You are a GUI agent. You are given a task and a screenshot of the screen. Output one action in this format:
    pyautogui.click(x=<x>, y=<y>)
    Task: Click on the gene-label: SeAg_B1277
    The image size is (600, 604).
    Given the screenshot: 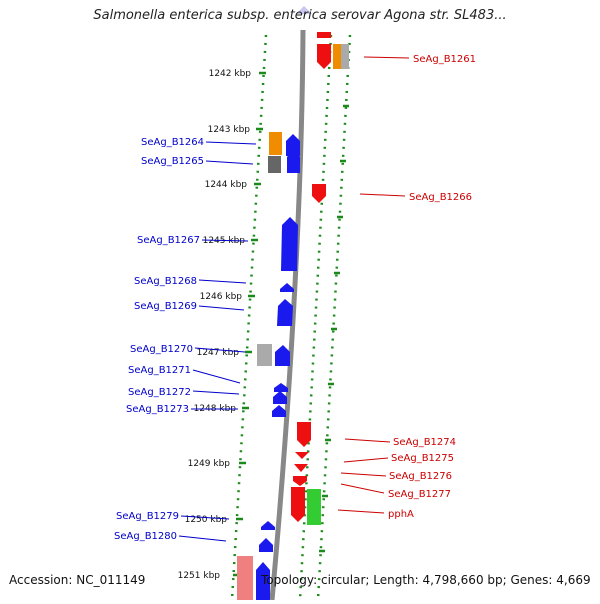 What is the action you would take?
    pyautogui.click(x=419, y=494)
    